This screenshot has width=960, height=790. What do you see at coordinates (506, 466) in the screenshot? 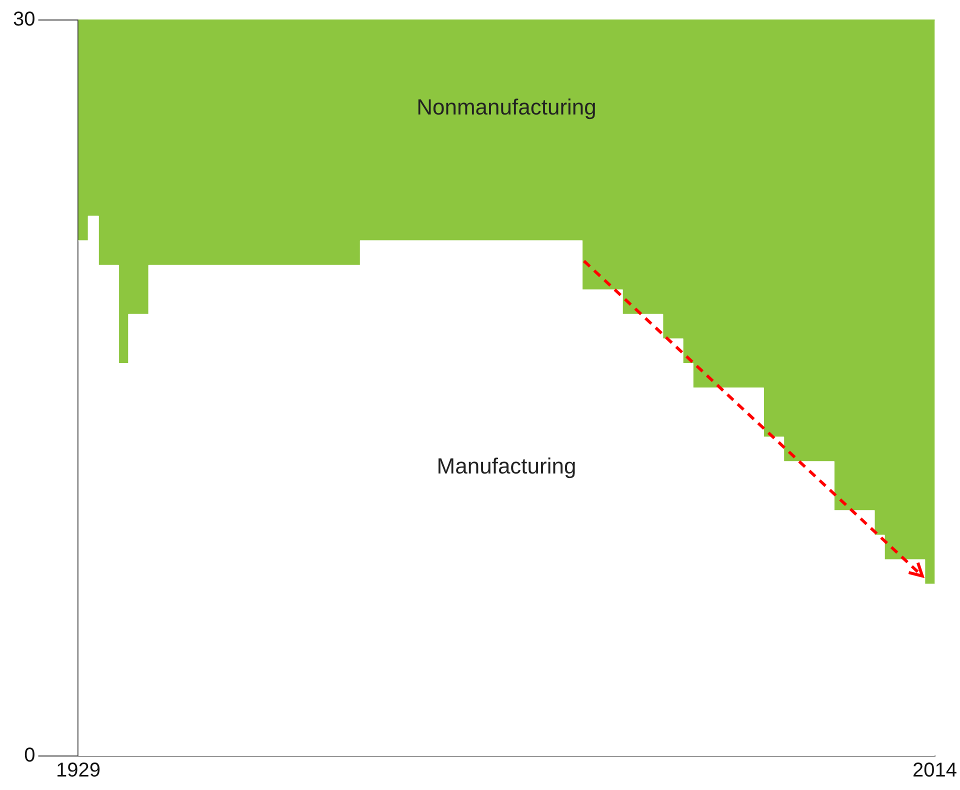
I see `series-label: Manufacturing` at bounding box center [506, 466].